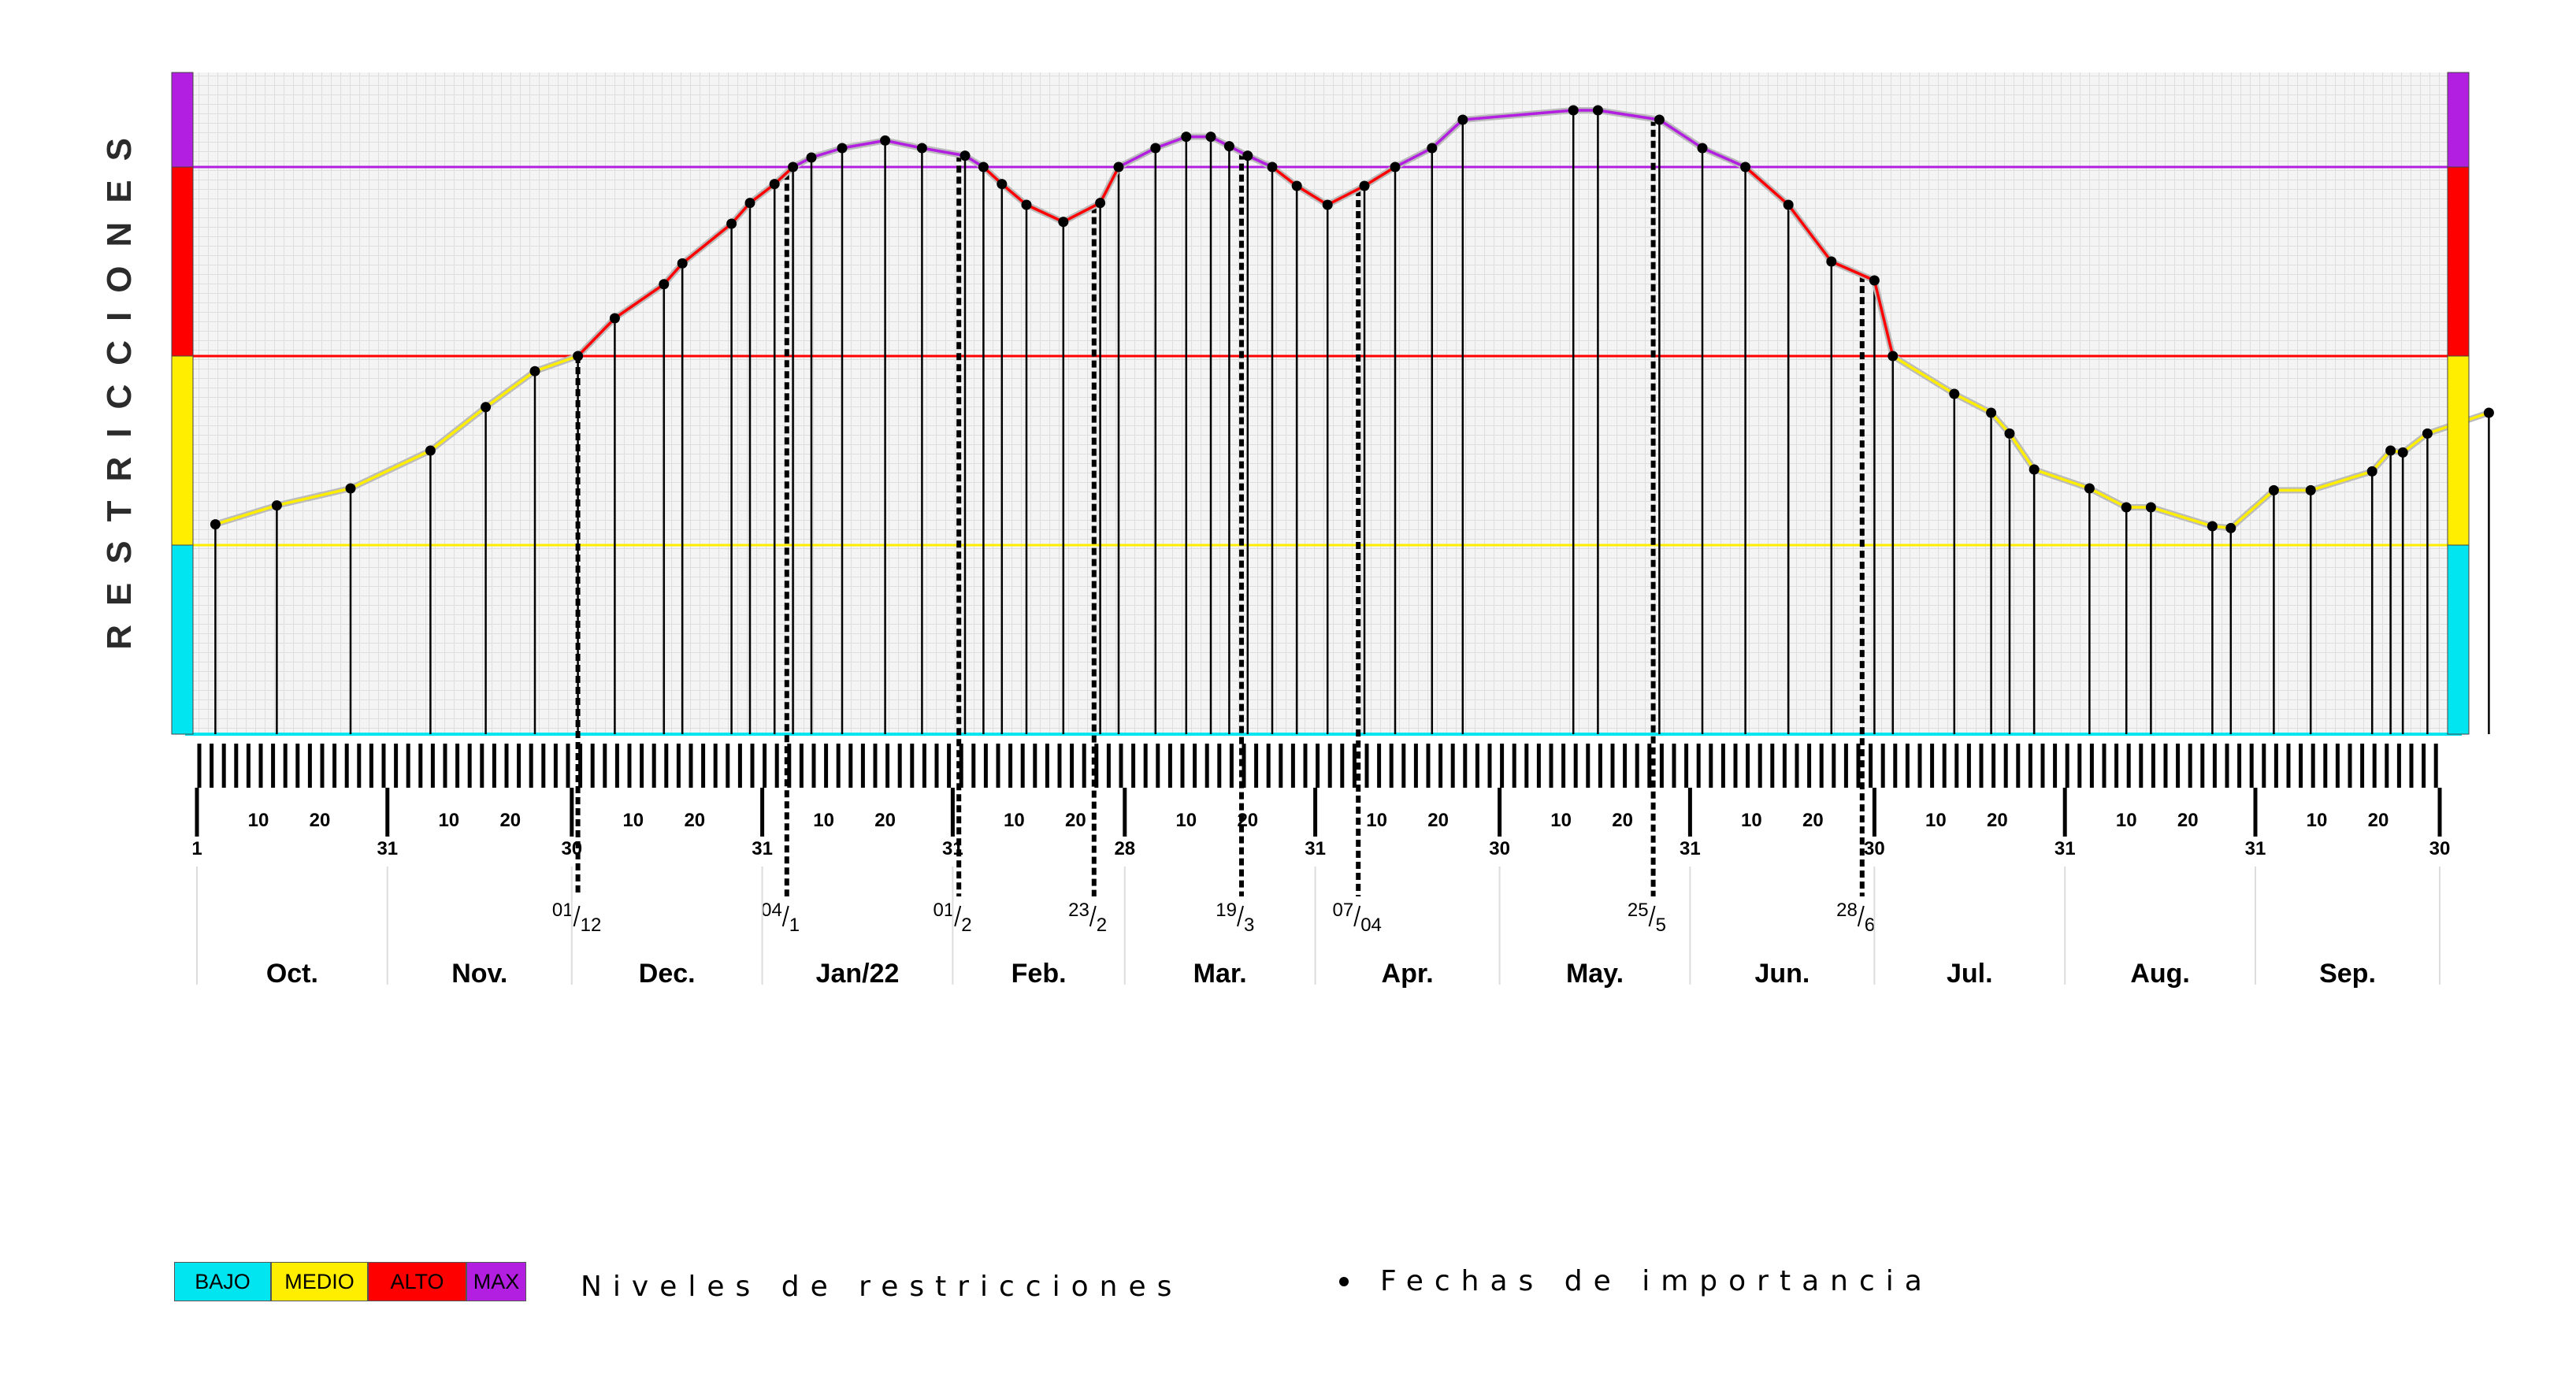 The height and width of the screenshot is (1373, 2576). Describe the element at coordinates (496, 1281) in the screenshot. I see `legend-item-max: MAX` at that location.